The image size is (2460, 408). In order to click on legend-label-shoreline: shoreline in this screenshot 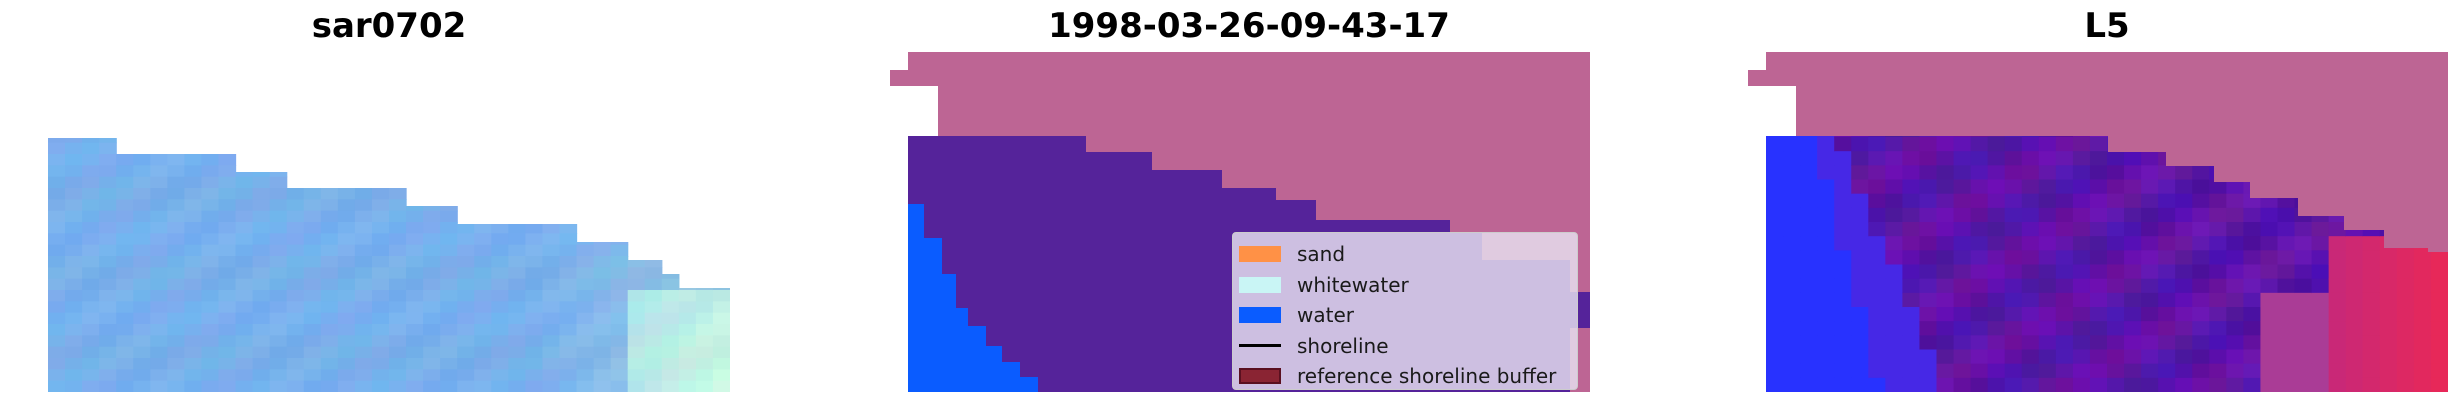, I will do `click(1343, 345)`.